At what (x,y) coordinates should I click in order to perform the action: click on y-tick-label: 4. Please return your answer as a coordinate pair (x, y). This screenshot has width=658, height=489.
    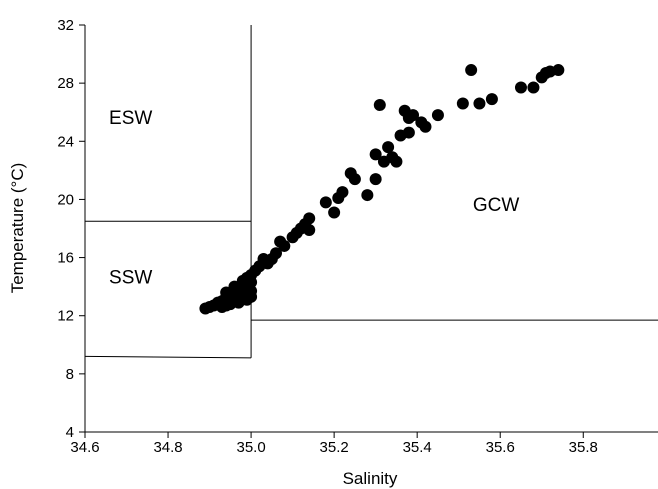
    Looking at the image, I should click on (70, 432).